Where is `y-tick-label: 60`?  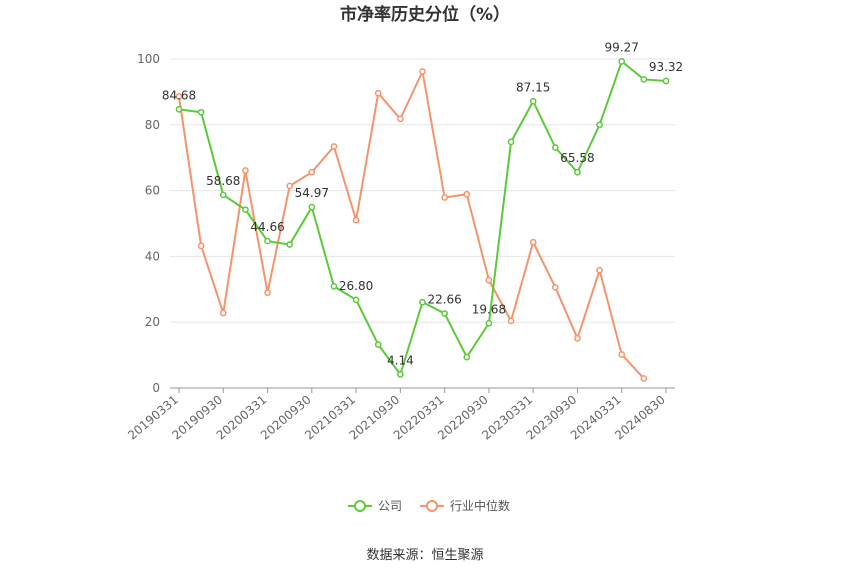 y-tick-label: 60 is located at coordinates (152, 191).